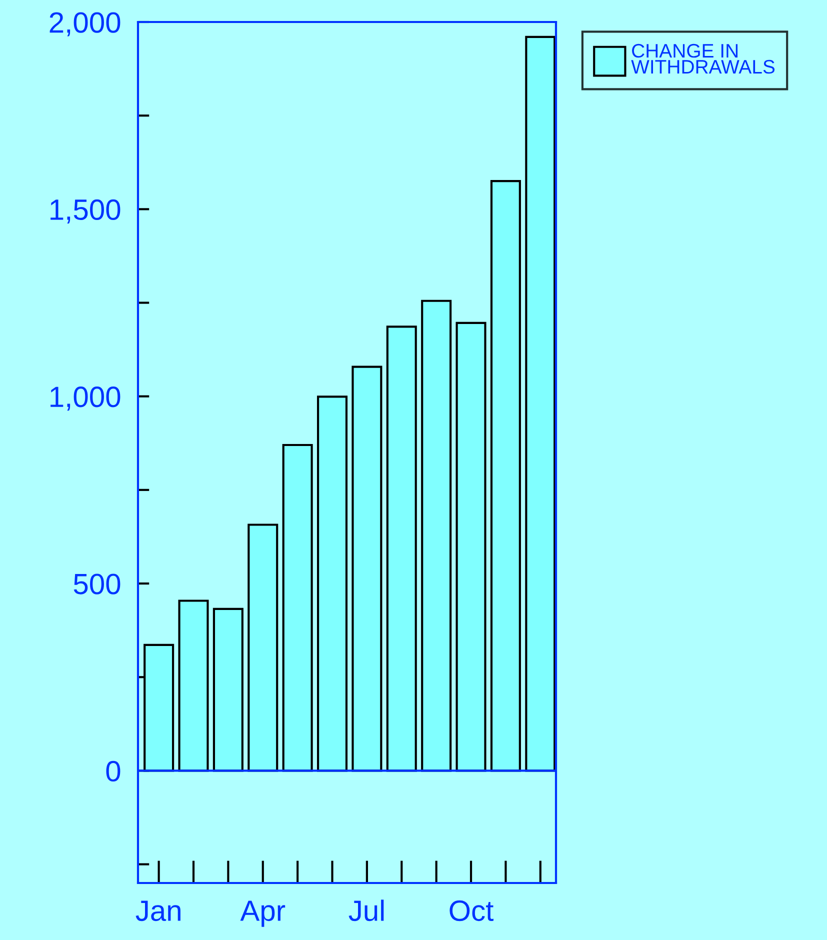 This screenshot has height=940, width=827. Describe the element at coordinates (472, 911) in the screenshot. I see `x-tick-label: Oct` at that location.